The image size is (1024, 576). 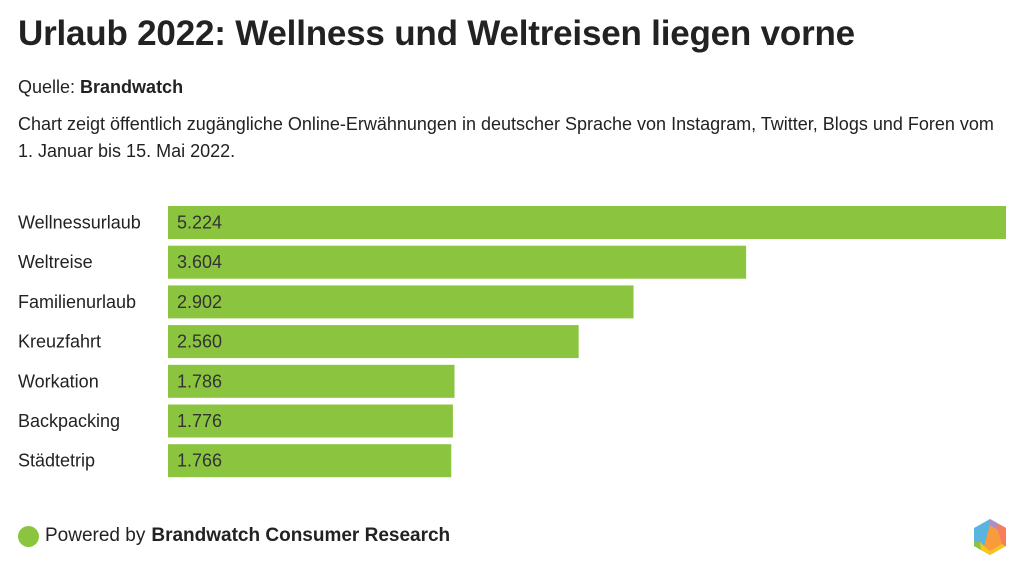 I want to click on value-label: 2.560, so click(x=199, y=342).